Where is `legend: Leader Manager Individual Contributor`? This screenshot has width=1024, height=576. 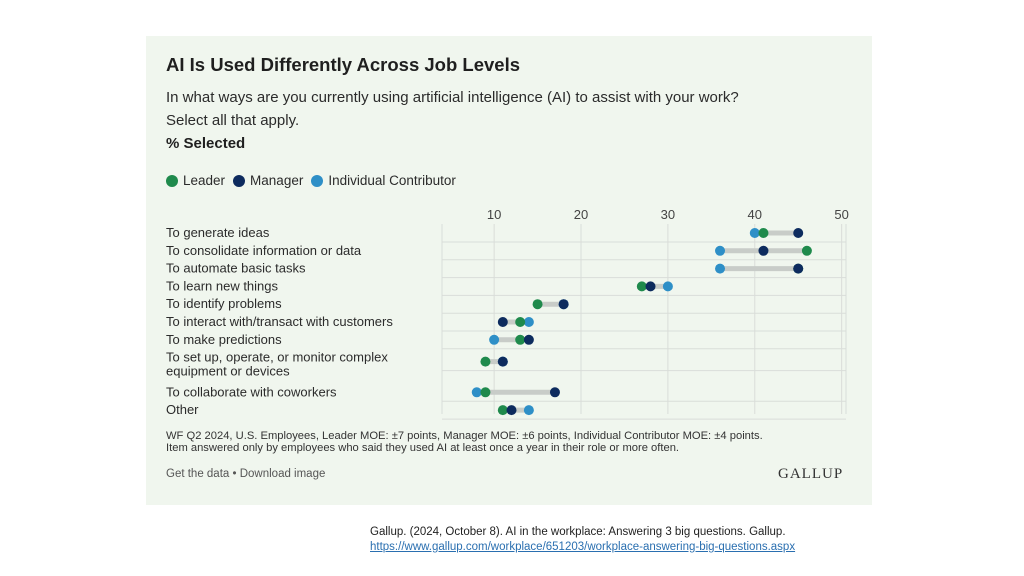 legend: Leader Manager Individual Contributor is located at coordinates (315, 180).